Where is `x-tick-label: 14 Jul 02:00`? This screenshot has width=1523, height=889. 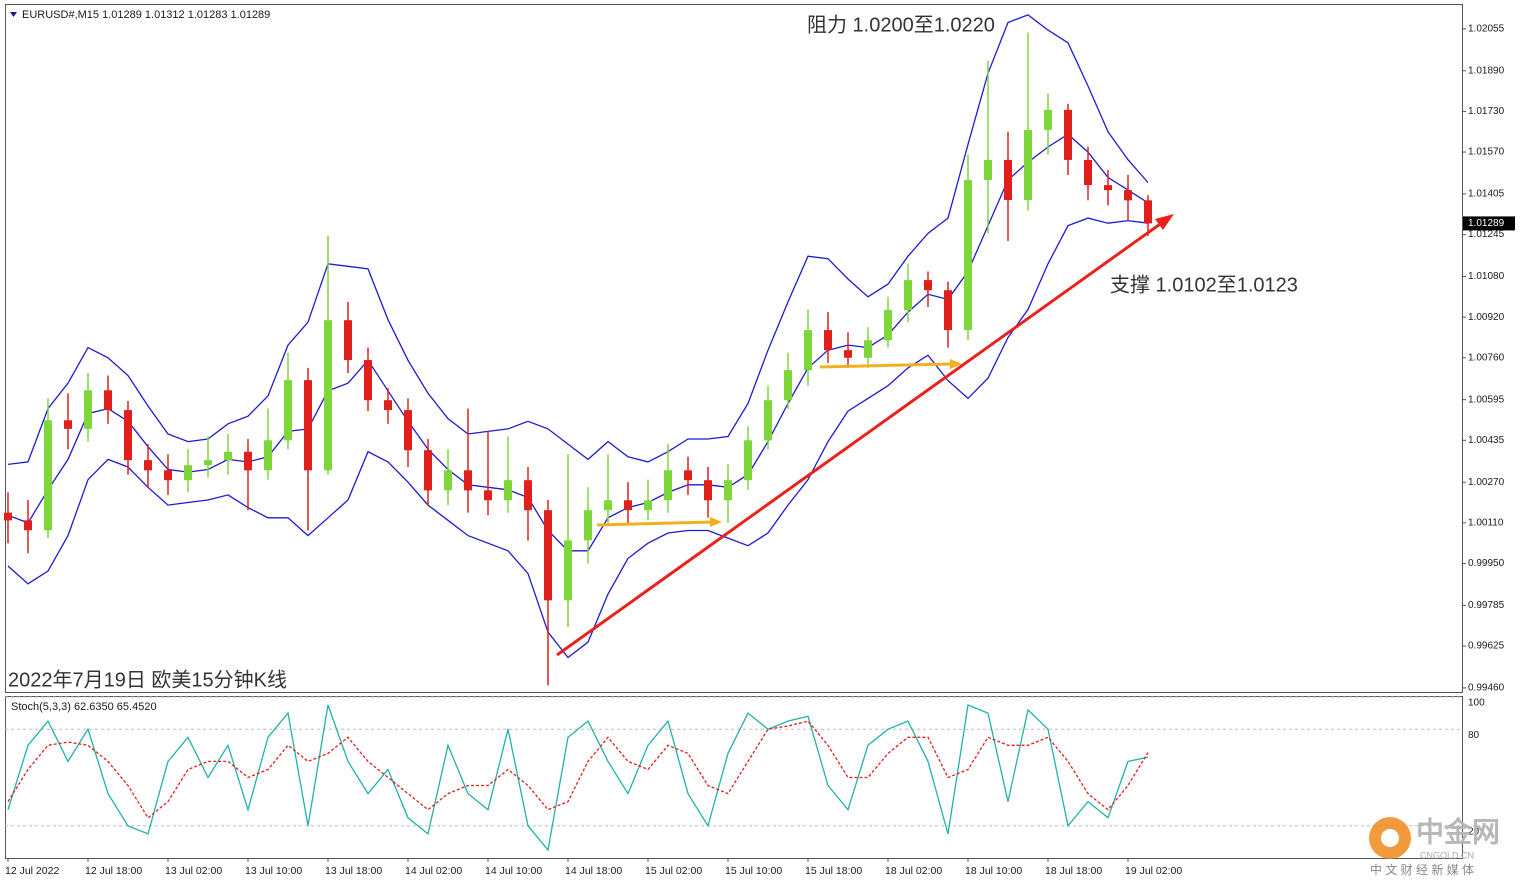 x-tick-label: 14 Jul 02:00 is located at coordinates (433, 871).